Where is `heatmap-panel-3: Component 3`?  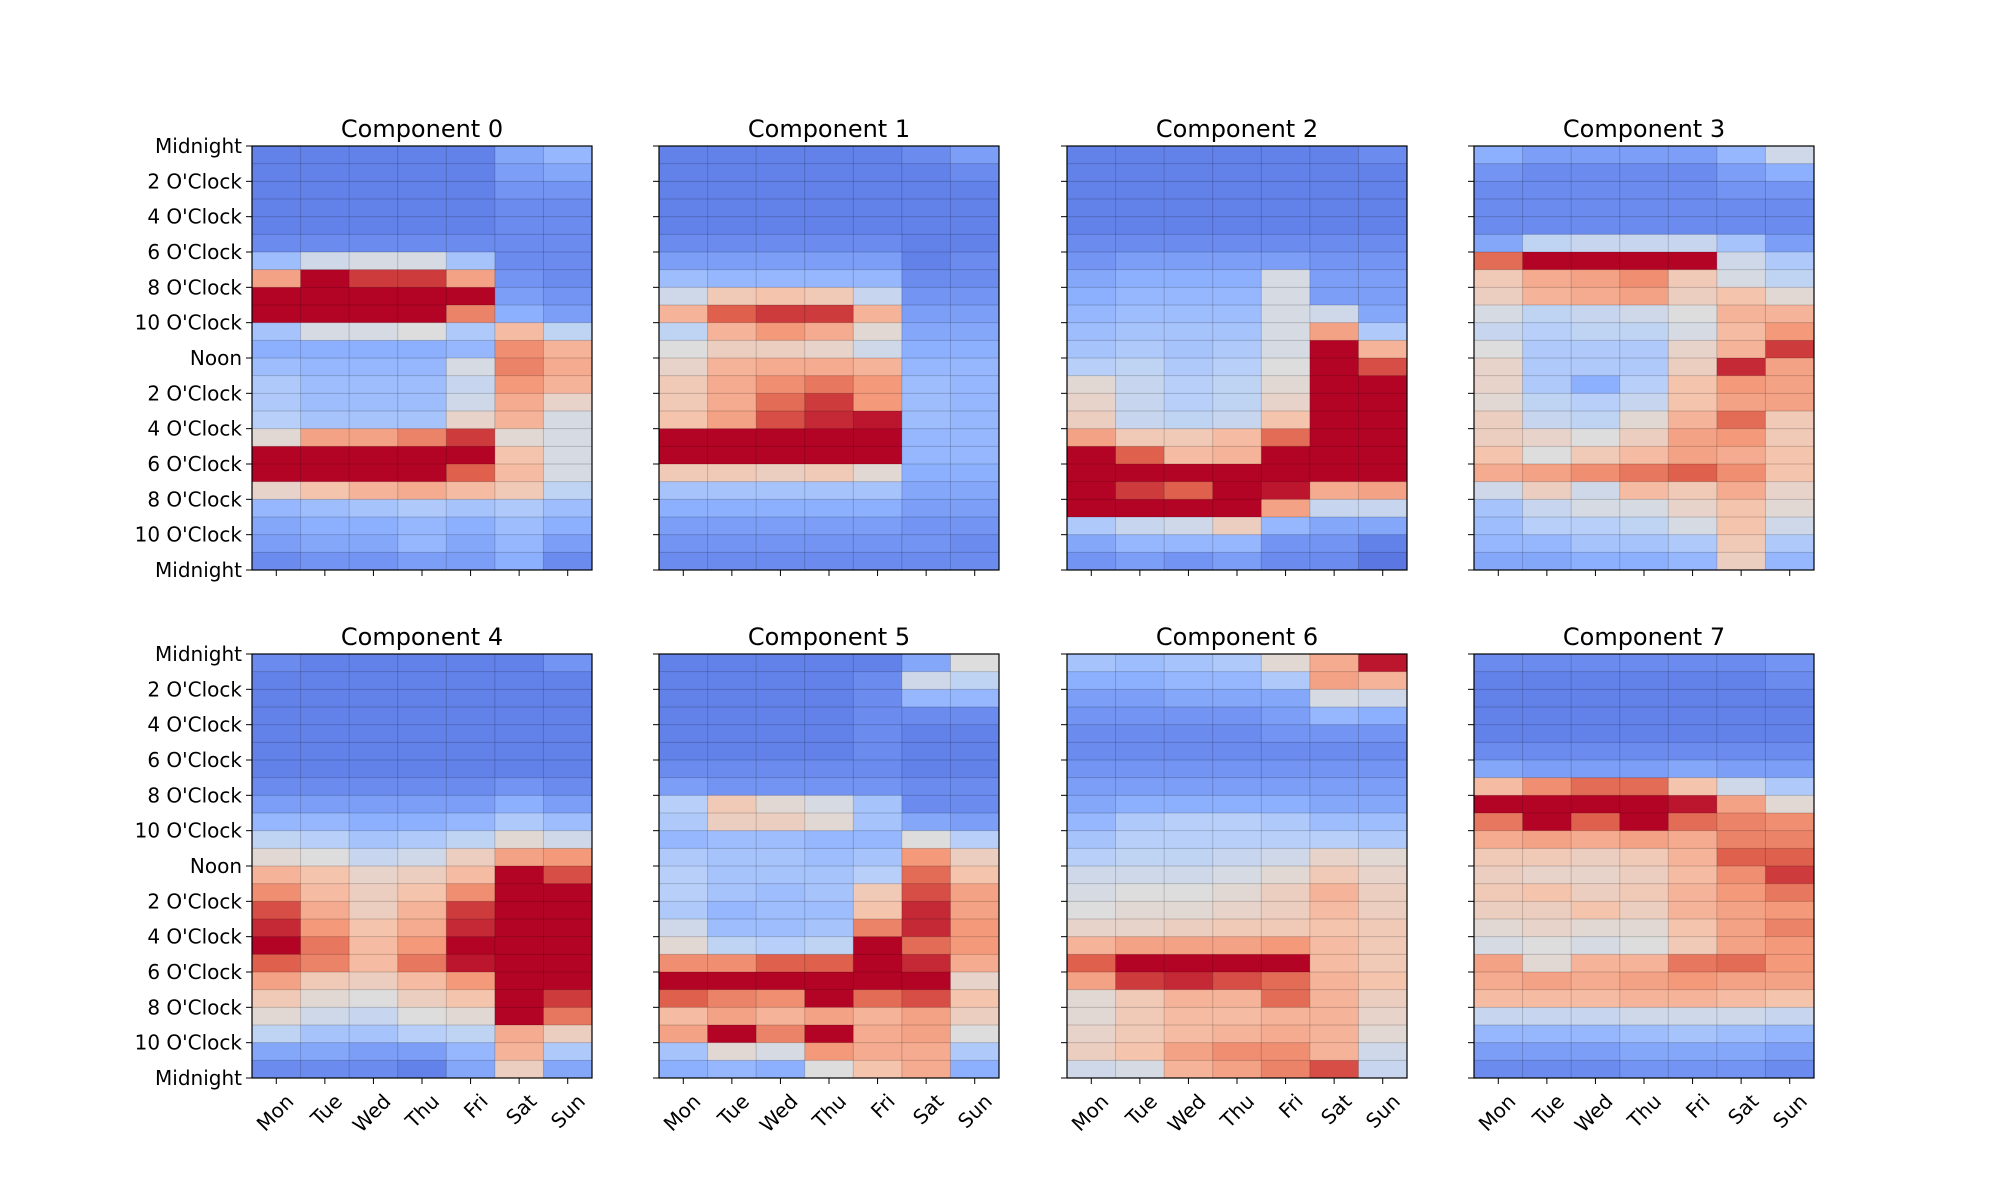 heatmap-panel-3: Component 3 is located at coordinates (1641, 345).